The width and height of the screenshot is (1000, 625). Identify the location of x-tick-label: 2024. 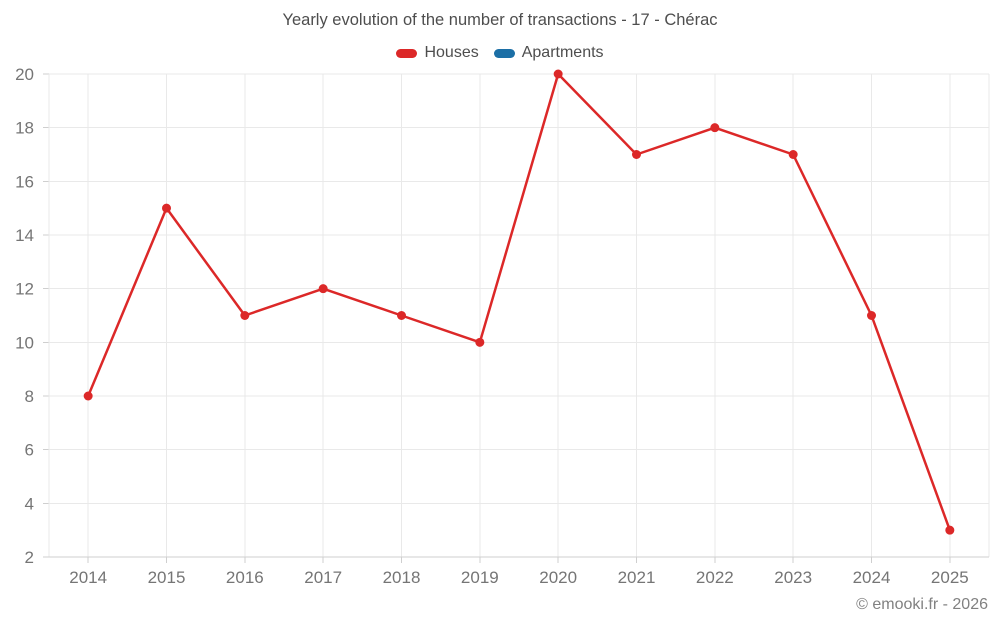
(872, 577).